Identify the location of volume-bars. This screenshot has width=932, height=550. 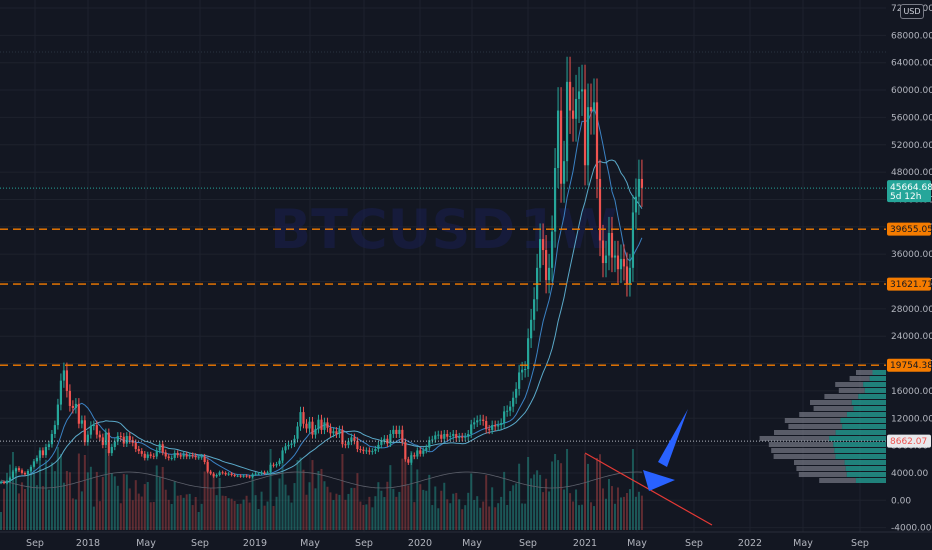
(321, 488).